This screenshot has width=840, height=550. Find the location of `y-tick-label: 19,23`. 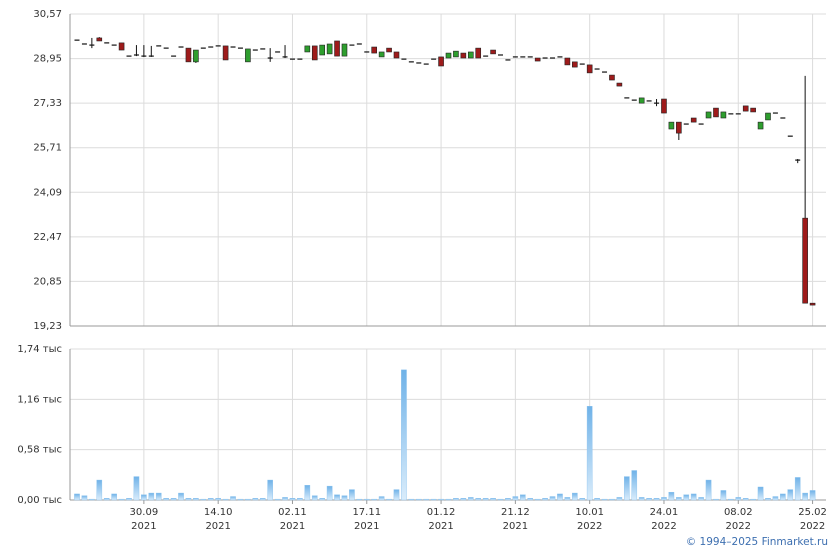

y-tick-label: 19,23 is located at coordinates (47, 326).